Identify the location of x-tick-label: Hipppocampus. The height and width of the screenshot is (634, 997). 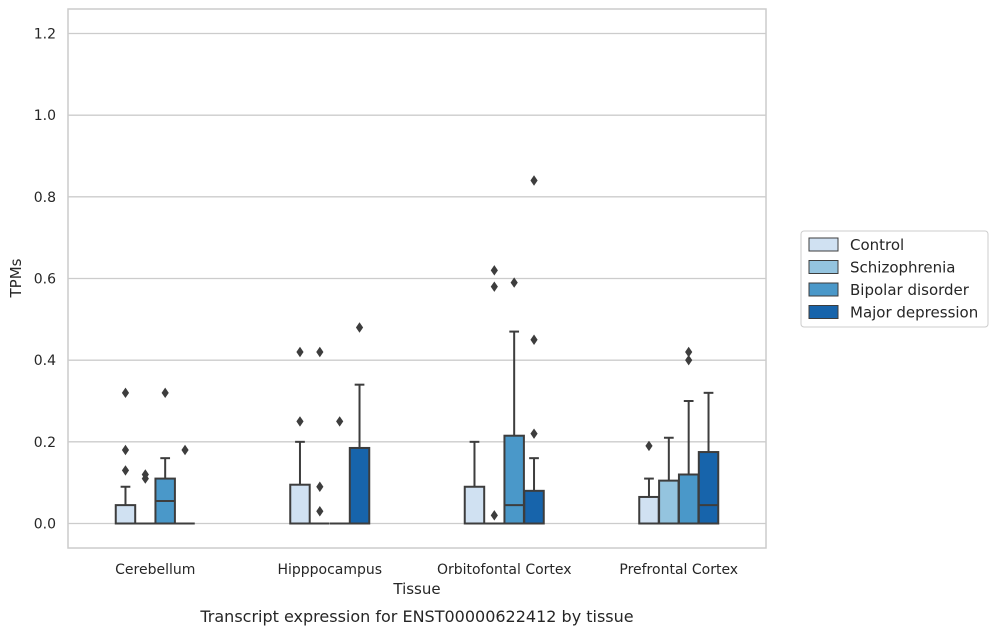
(329, 570).